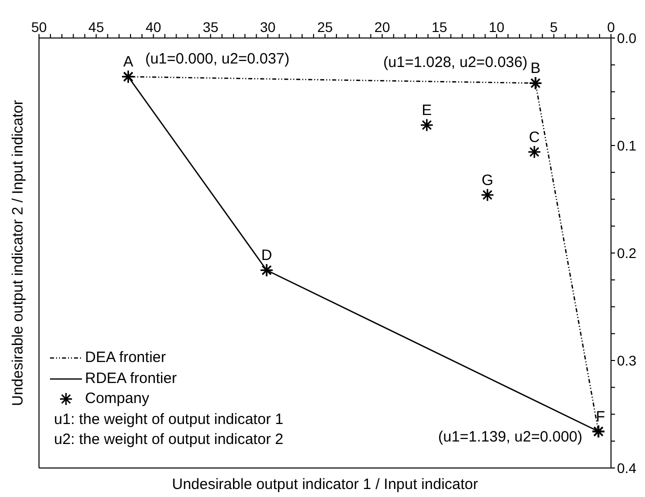  Describe the element at coordinates (488, 180) in the screenshot. I see `annotation: G` at that location.